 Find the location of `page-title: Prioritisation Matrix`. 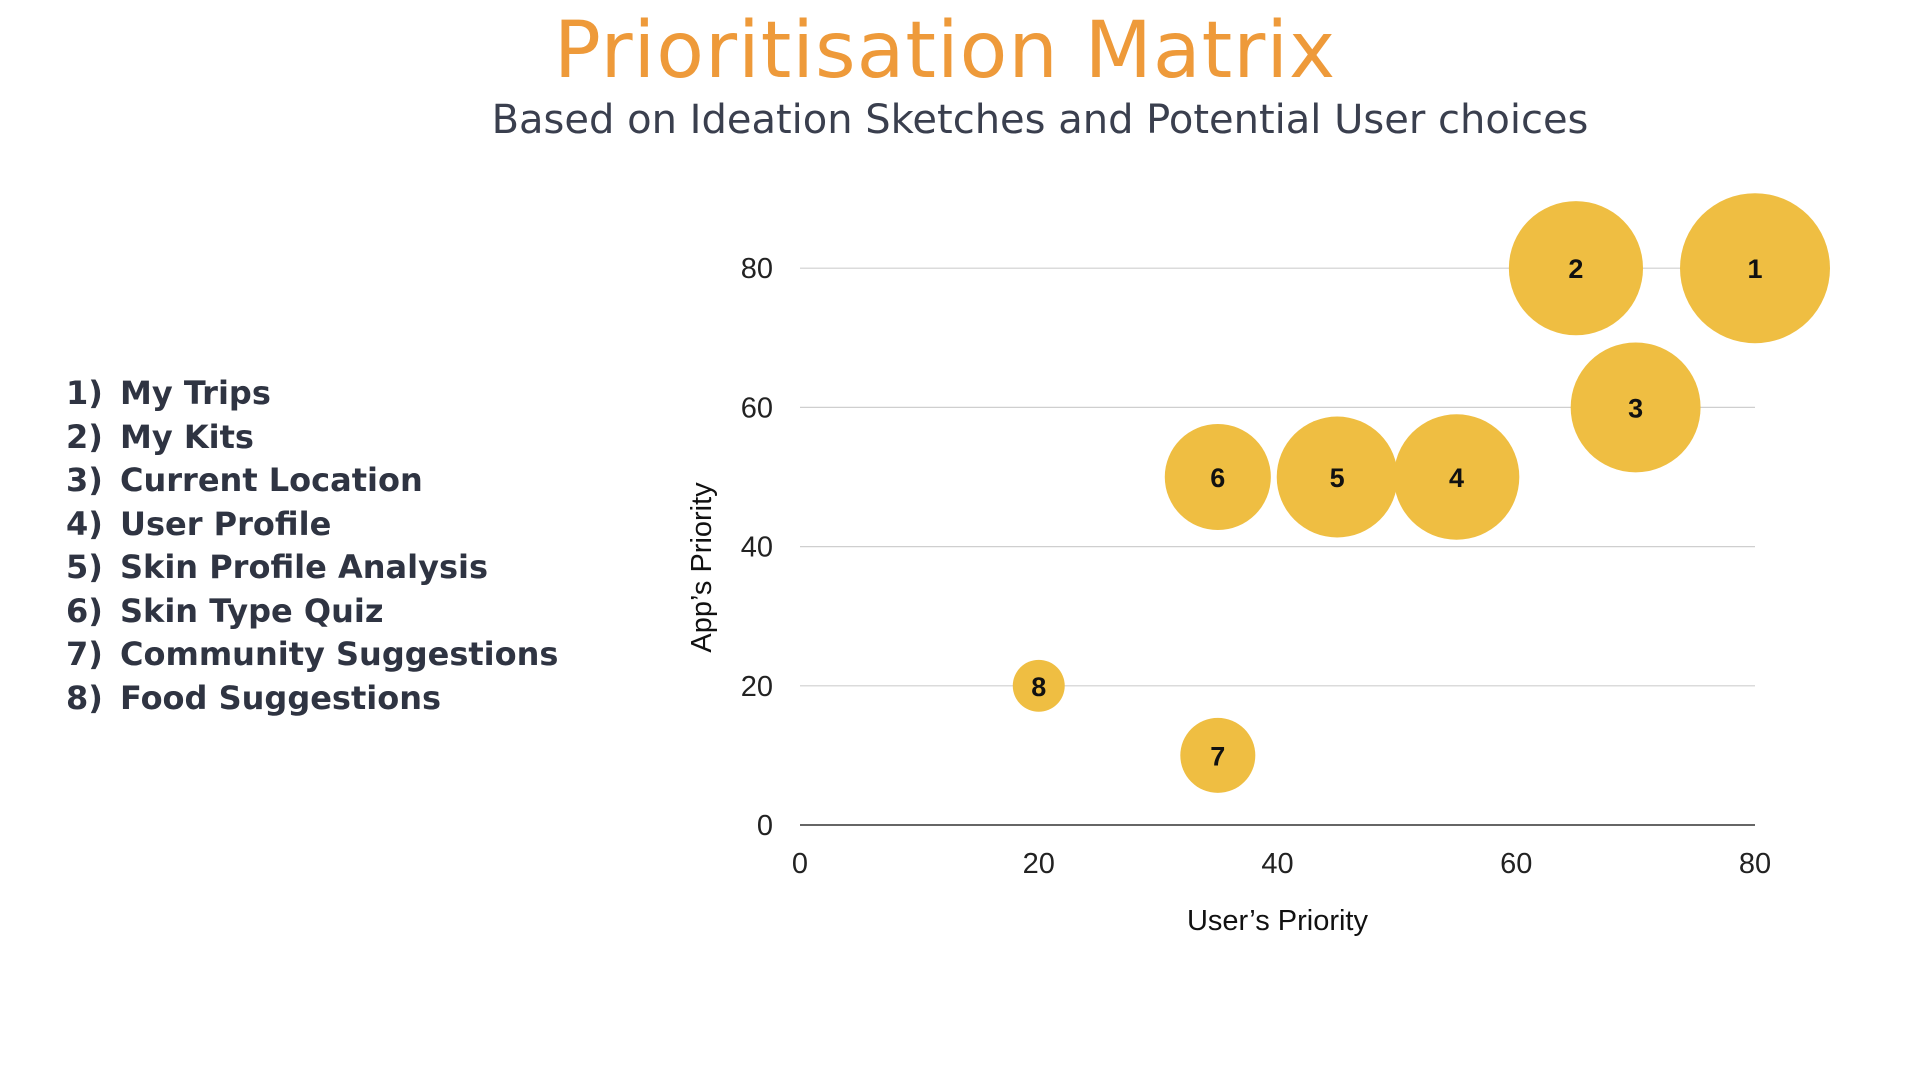

page-title: Prioritisation Matrix is located at coordinates (945, 51).